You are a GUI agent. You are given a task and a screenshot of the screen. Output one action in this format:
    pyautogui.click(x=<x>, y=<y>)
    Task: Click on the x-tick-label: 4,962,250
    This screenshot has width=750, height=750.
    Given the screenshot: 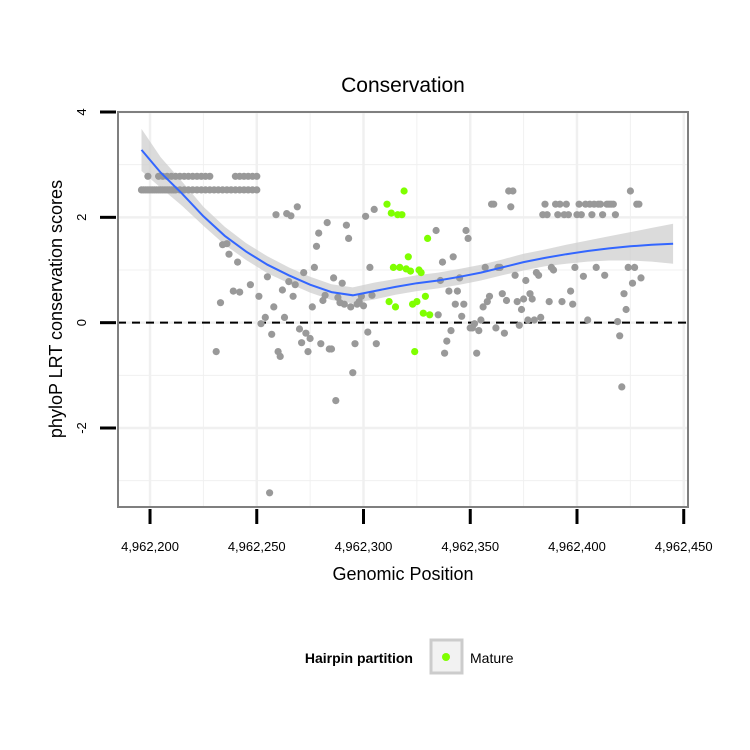 What is the action you would take?
    pyautogui.click(x=257, y=546)
    